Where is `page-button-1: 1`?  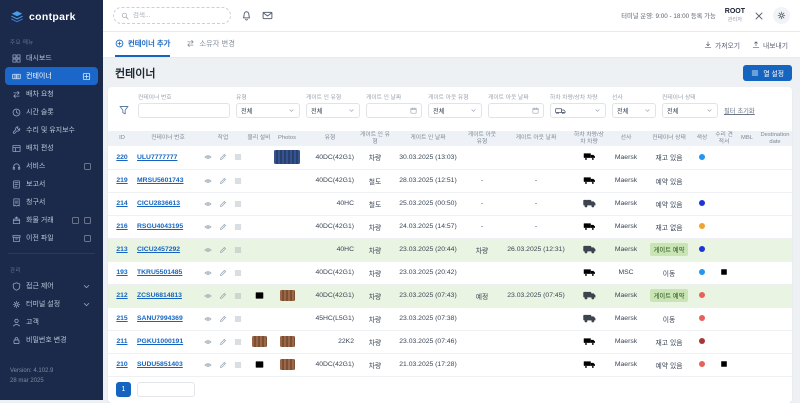
page-button-1: 1 is located at coordinates (123, 389).